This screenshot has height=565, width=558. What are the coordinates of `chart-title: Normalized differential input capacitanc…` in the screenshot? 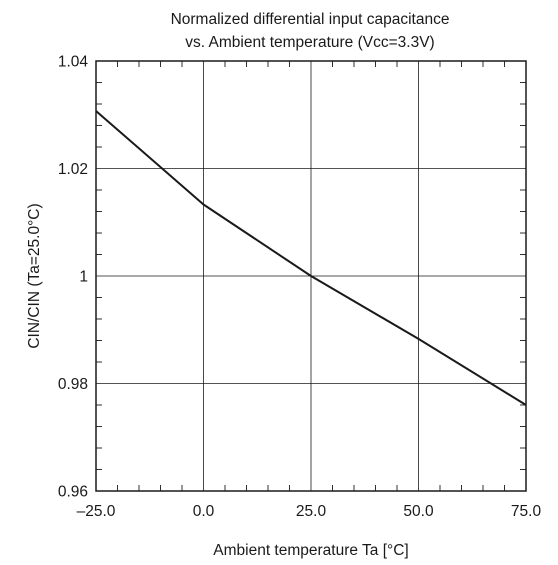 It's located at (310, 31).